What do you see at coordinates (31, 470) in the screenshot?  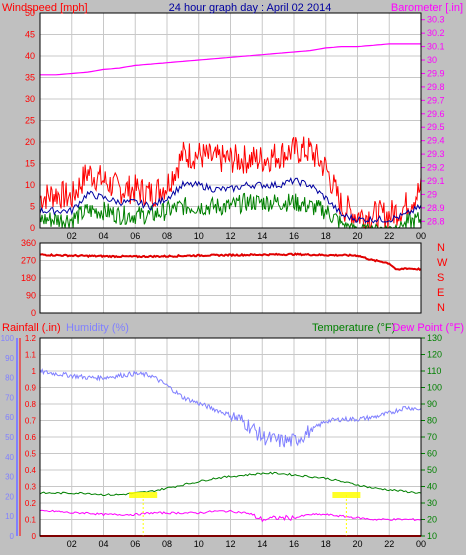 I see `rain-tick-label: 0.4` at bounding box center [31, 470].